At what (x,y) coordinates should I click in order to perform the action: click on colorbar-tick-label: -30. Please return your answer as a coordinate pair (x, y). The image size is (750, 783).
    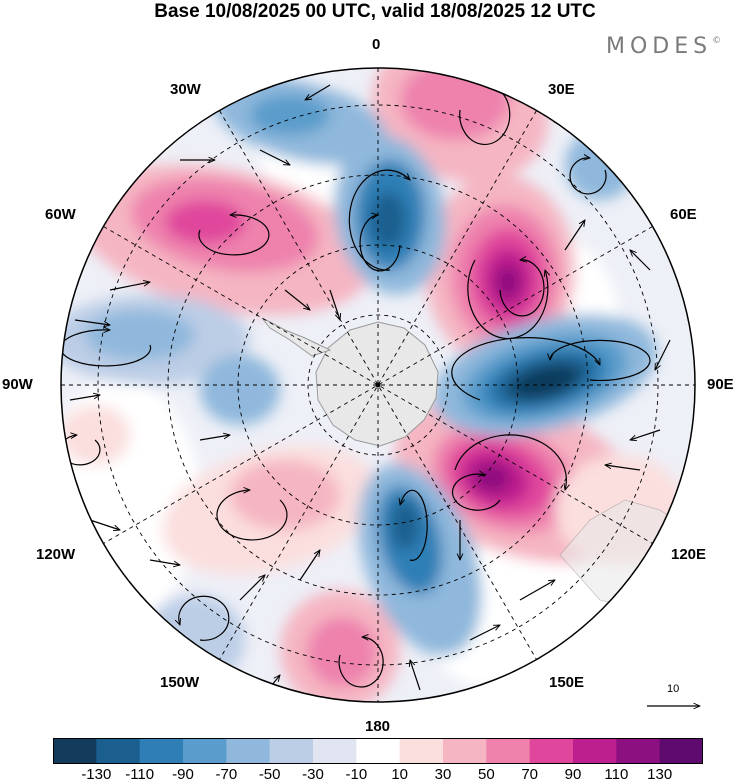
    Looking at the image, I should click on (313, 774).